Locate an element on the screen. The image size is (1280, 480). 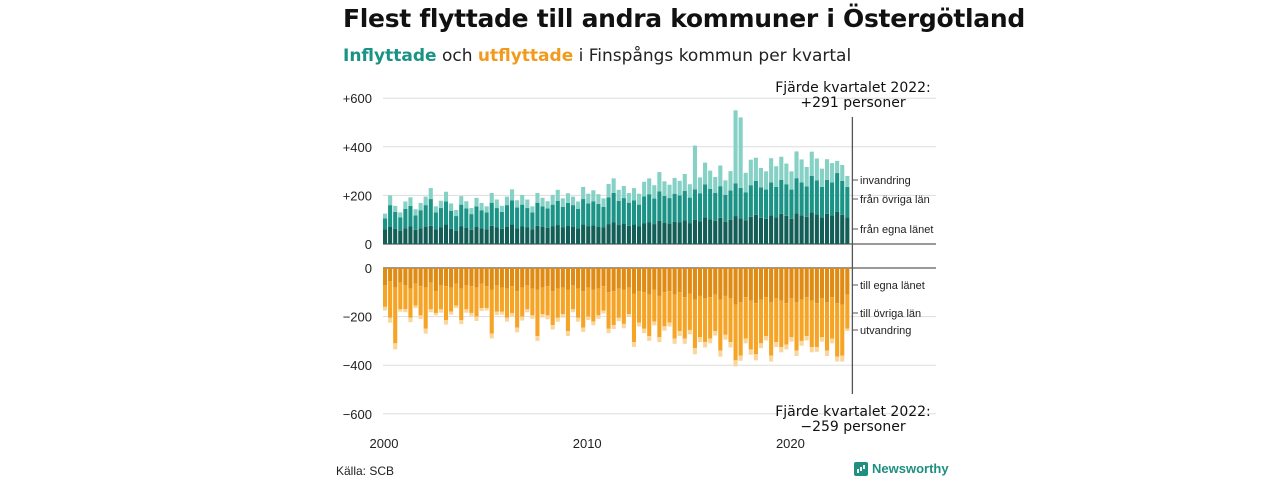
y-tick-label: −200 is located at coordinates (357, 317).